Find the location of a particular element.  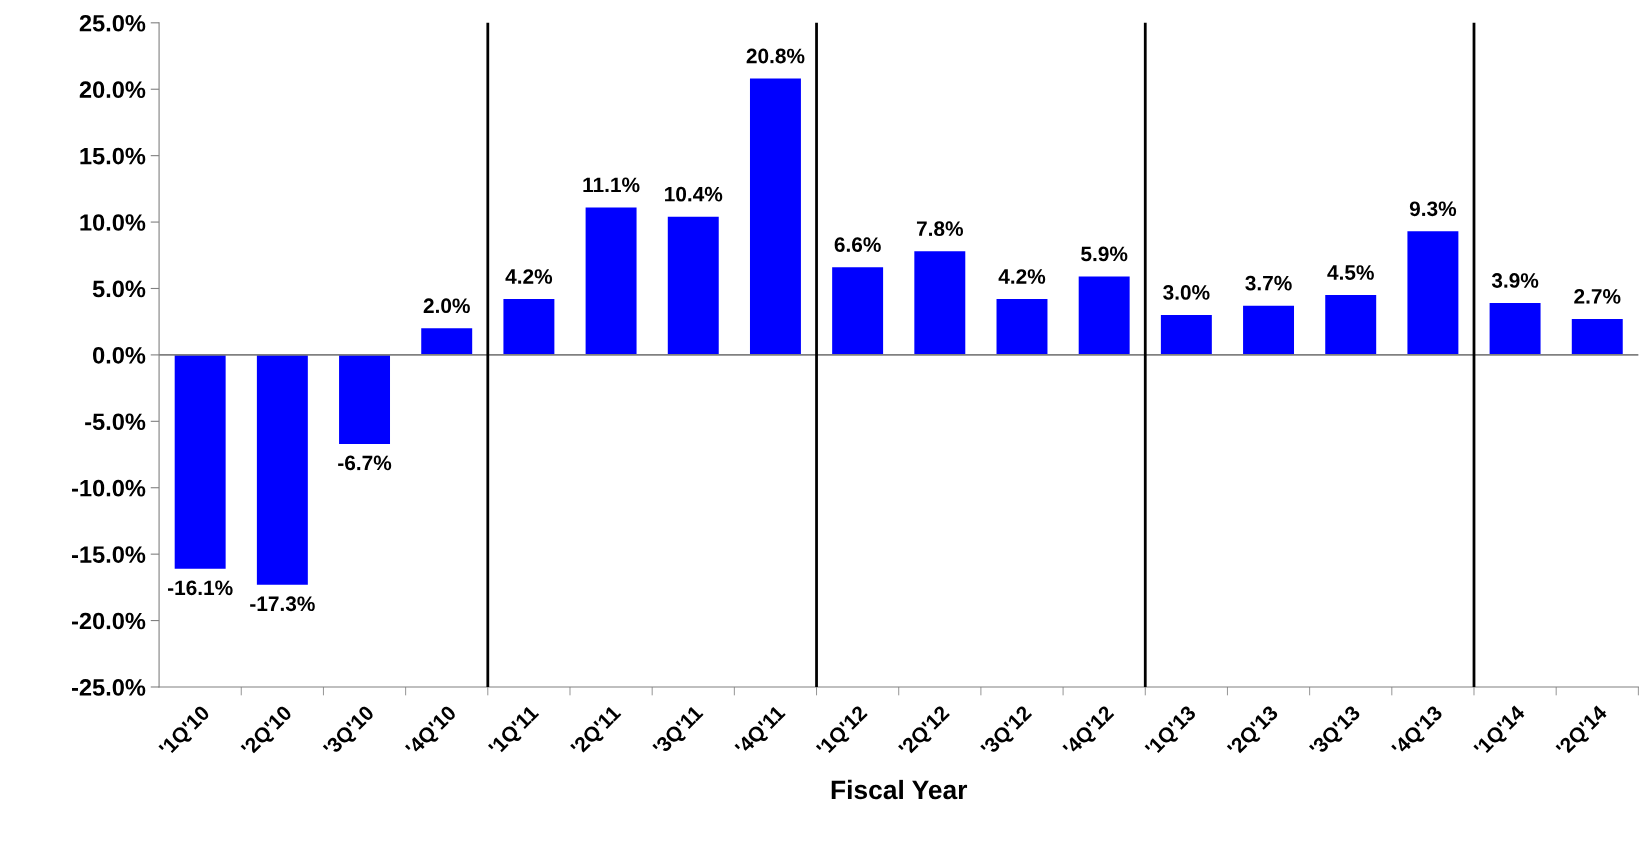

y-tick-label: 5.0% is located at coordinates (119, 289).